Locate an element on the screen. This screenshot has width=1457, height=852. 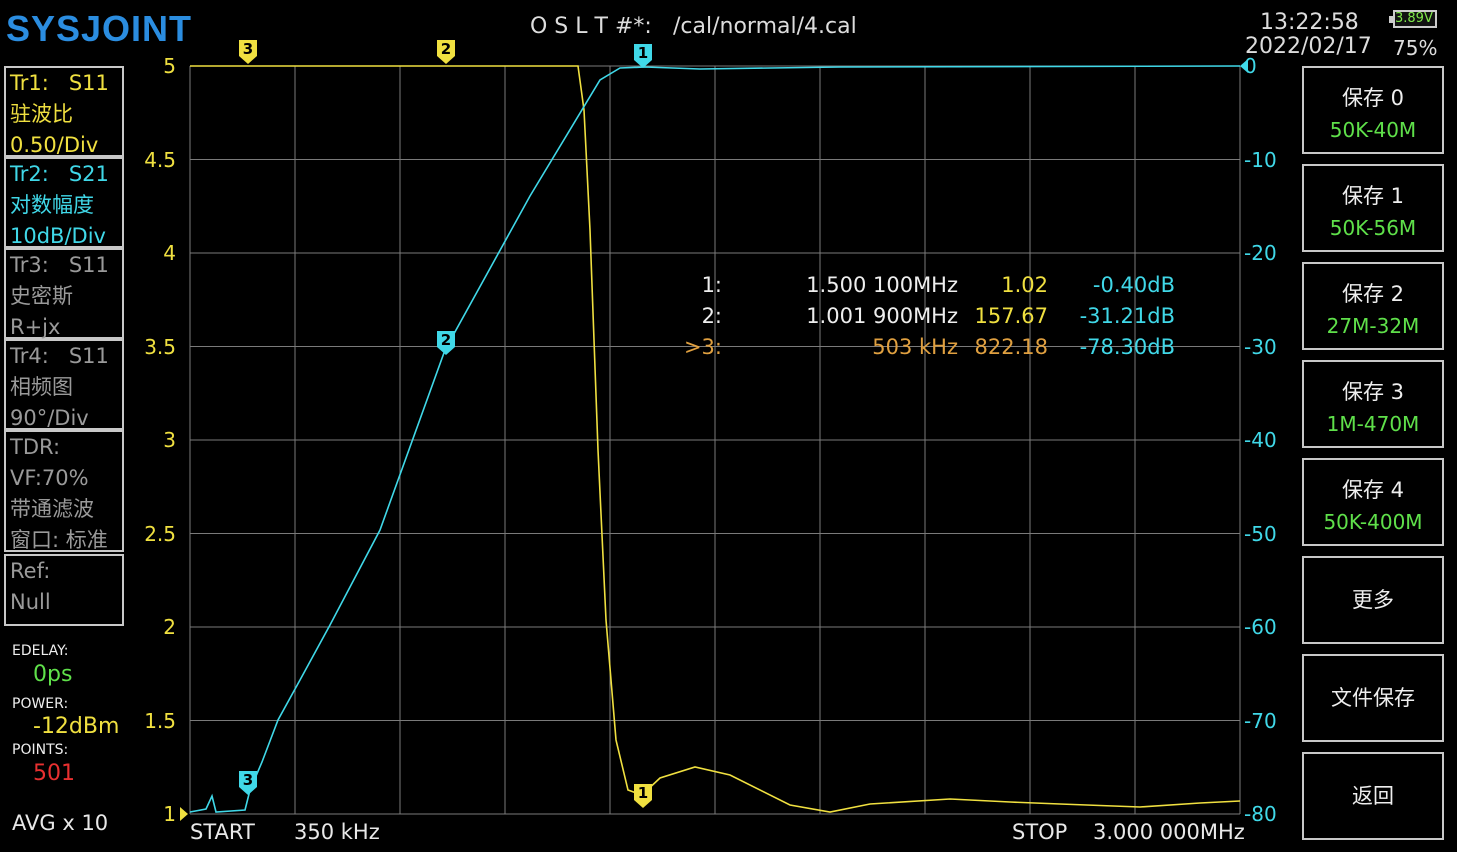
marker-2-tr1: 2 is located at coordinates (446, 52).